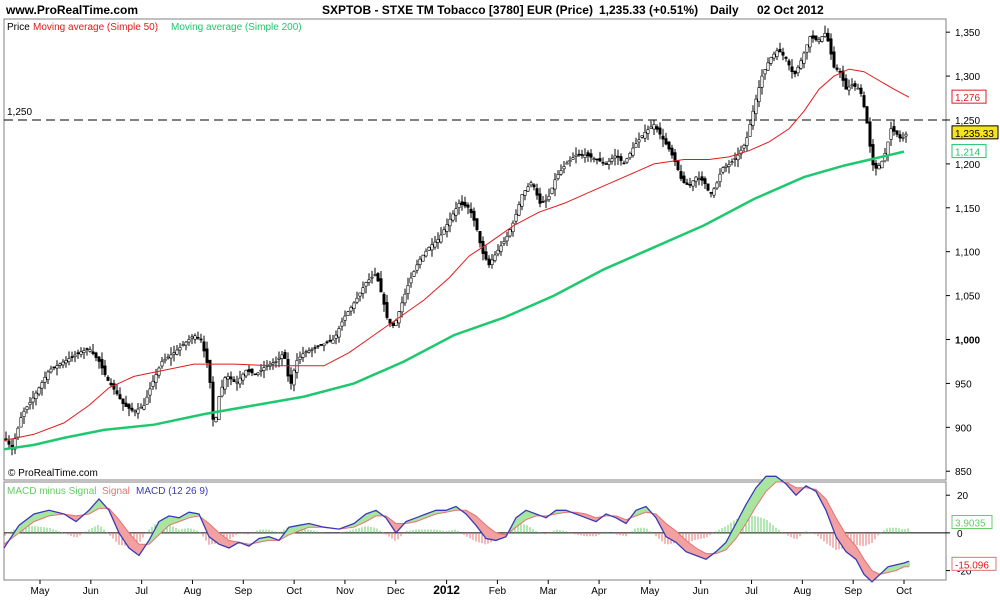  Describe the element at coordinates (19, 112) in the screenshot. I see `hline-label: 1,250` at that location.